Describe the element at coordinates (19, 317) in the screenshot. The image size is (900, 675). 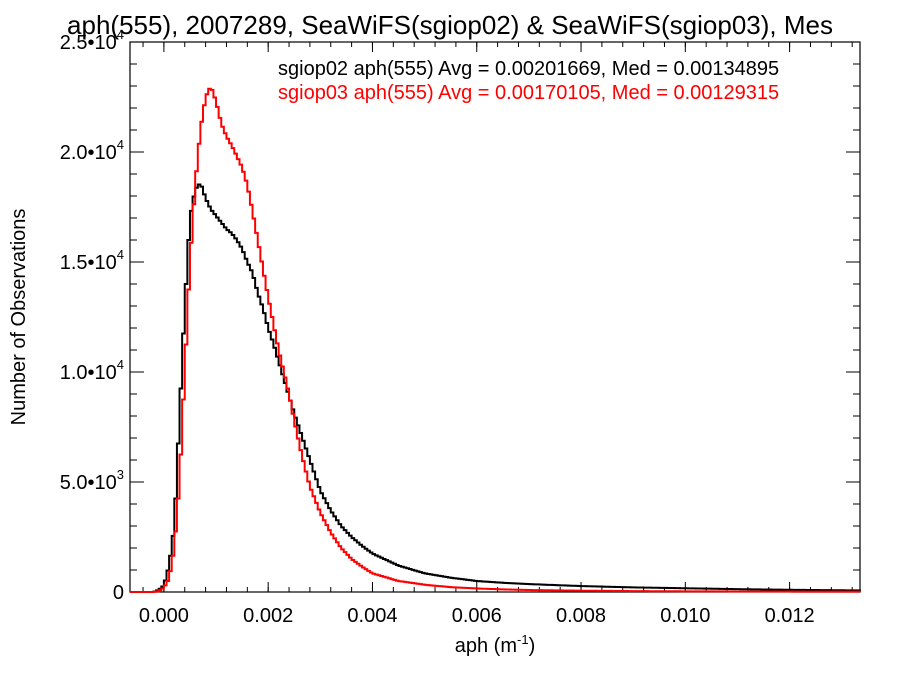
I see `y-axis-title: Number of Observations` at that location.